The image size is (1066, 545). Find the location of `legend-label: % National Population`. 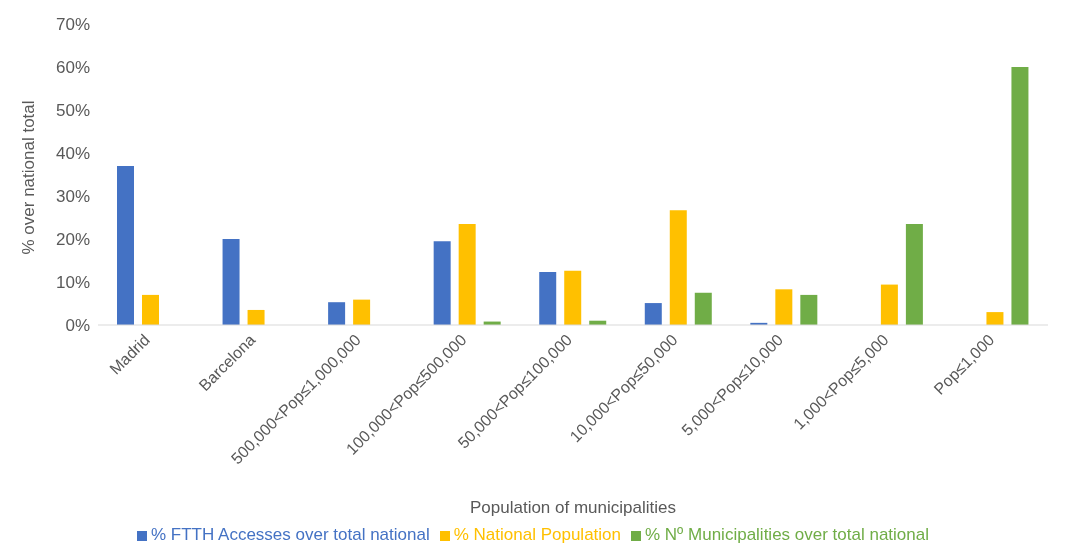

legend-label: % National Population is located at coordinates (537, 534).